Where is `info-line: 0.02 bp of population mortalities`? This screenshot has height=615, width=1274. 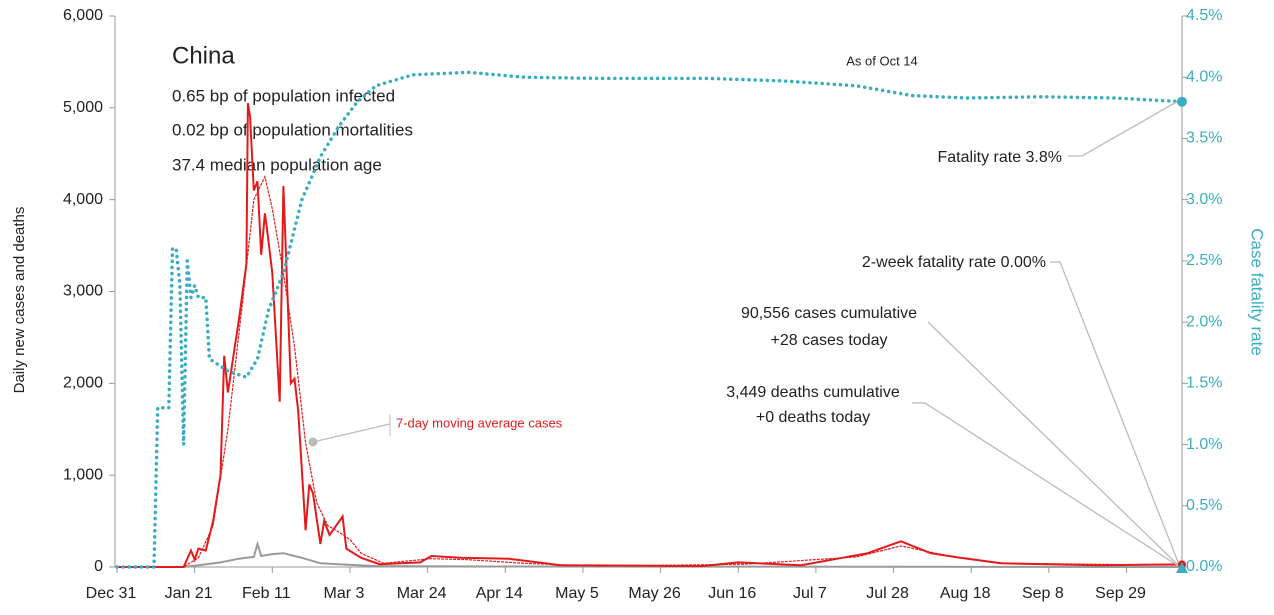 info-line: 0.02 bp of population mortalities is located at coordinates (292, 129).